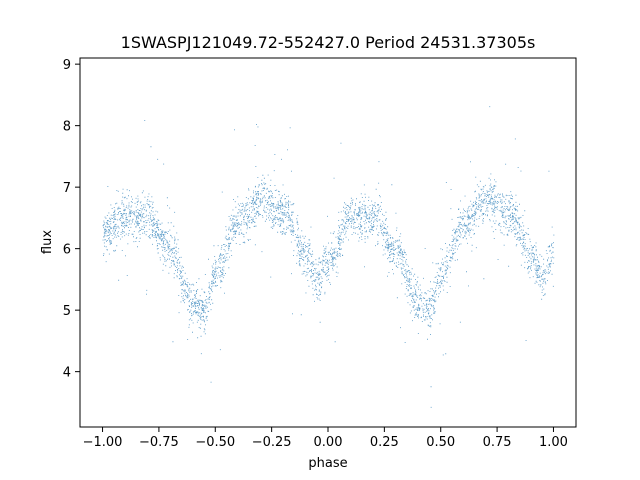 This screenshot has height=480, width=640. What do you see at coordinates (103, 442) in the screenshot?
I see `x-tick-label: −1.00` at bounding box center [103, 442].